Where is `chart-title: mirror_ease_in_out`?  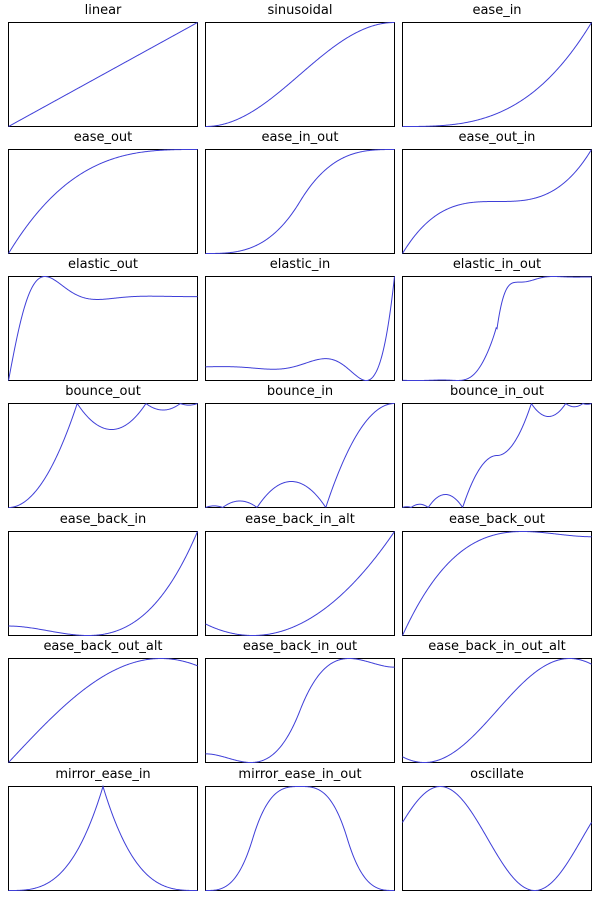 chart-title: mirror_ease_in_out is located at coordinates (300, 774).